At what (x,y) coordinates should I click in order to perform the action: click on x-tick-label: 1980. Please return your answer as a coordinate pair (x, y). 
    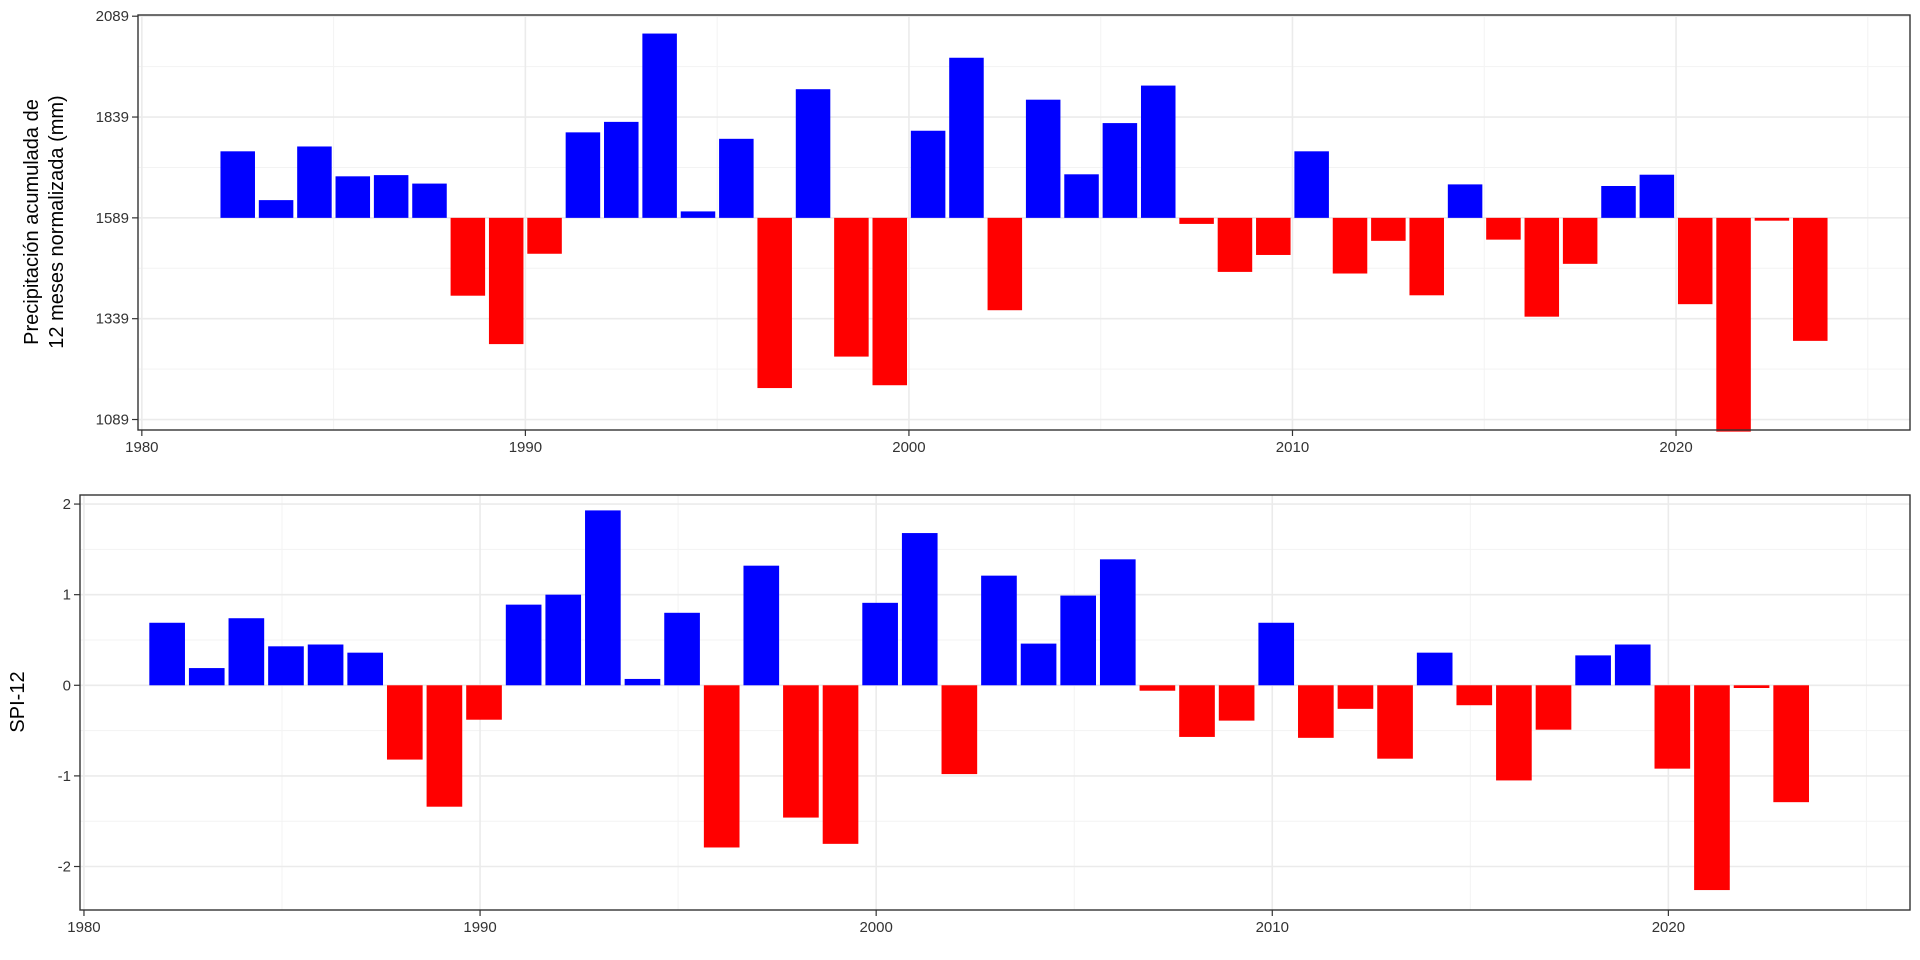
    Looking at the image, I should click on (141, 447).